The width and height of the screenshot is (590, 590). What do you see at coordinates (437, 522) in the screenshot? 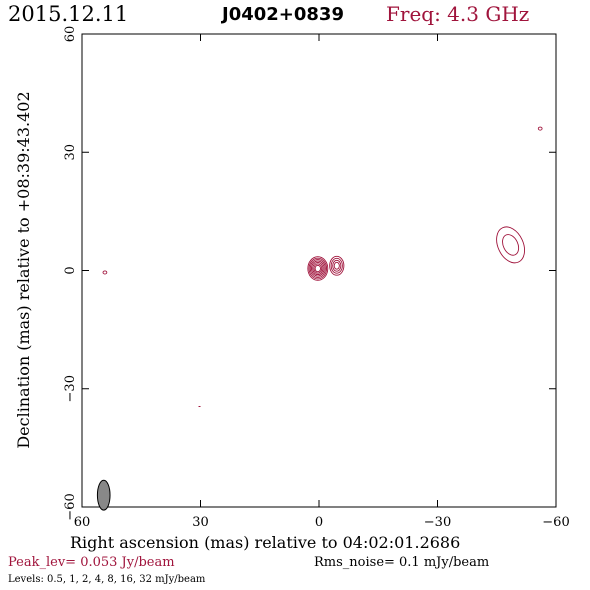
I see `x-tick-label: −30` at bounding box center [437, 522].